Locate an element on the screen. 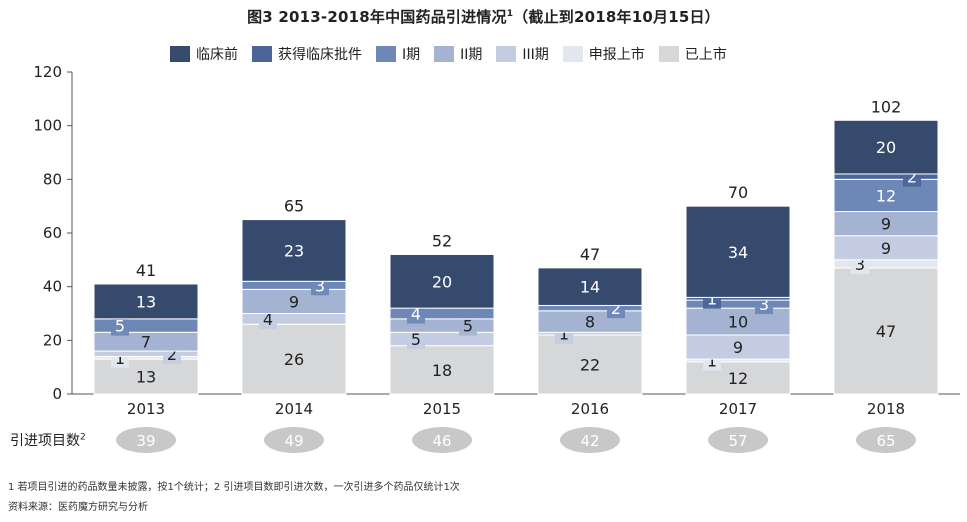  project-count-value: 65 is located at coordinates (885, 441).